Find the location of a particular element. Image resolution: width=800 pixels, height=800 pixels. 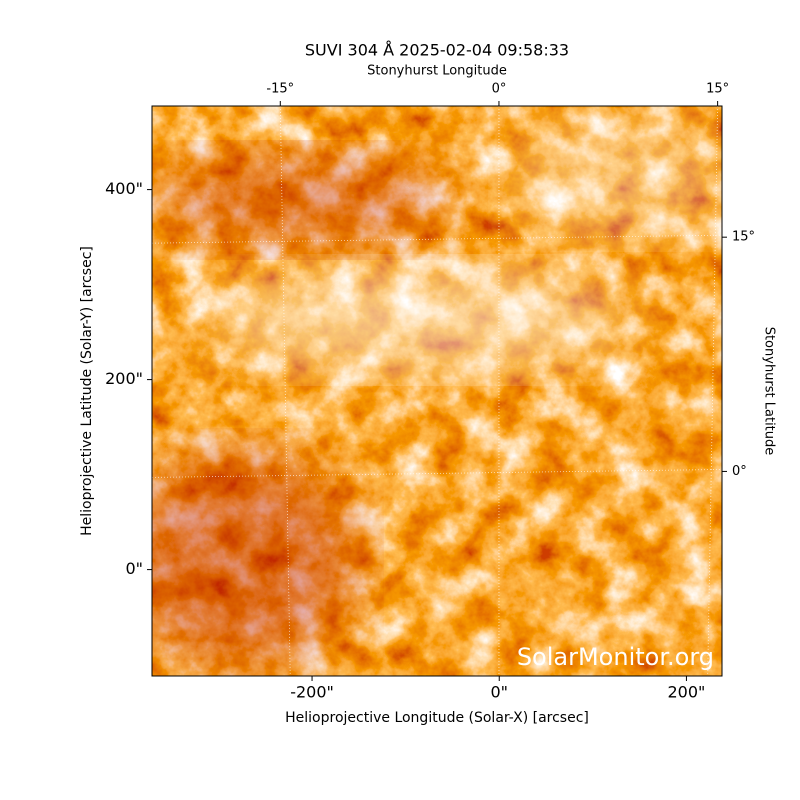

y2-tick-label: 15° is located at coordinates (743, 237).